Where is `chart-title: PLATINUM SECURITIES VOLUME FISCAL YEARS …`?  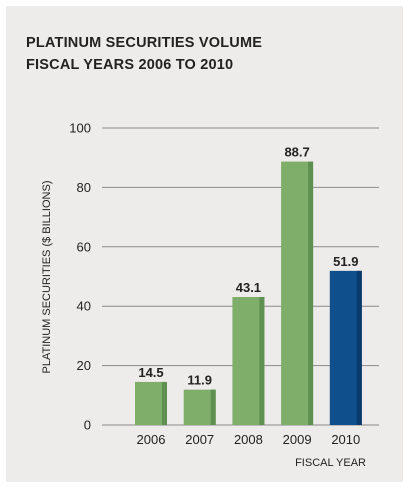 chart-title: PLATINUM SECURITIES VOLUME FISCAL YEARS … is located at coordinates (144, 54).